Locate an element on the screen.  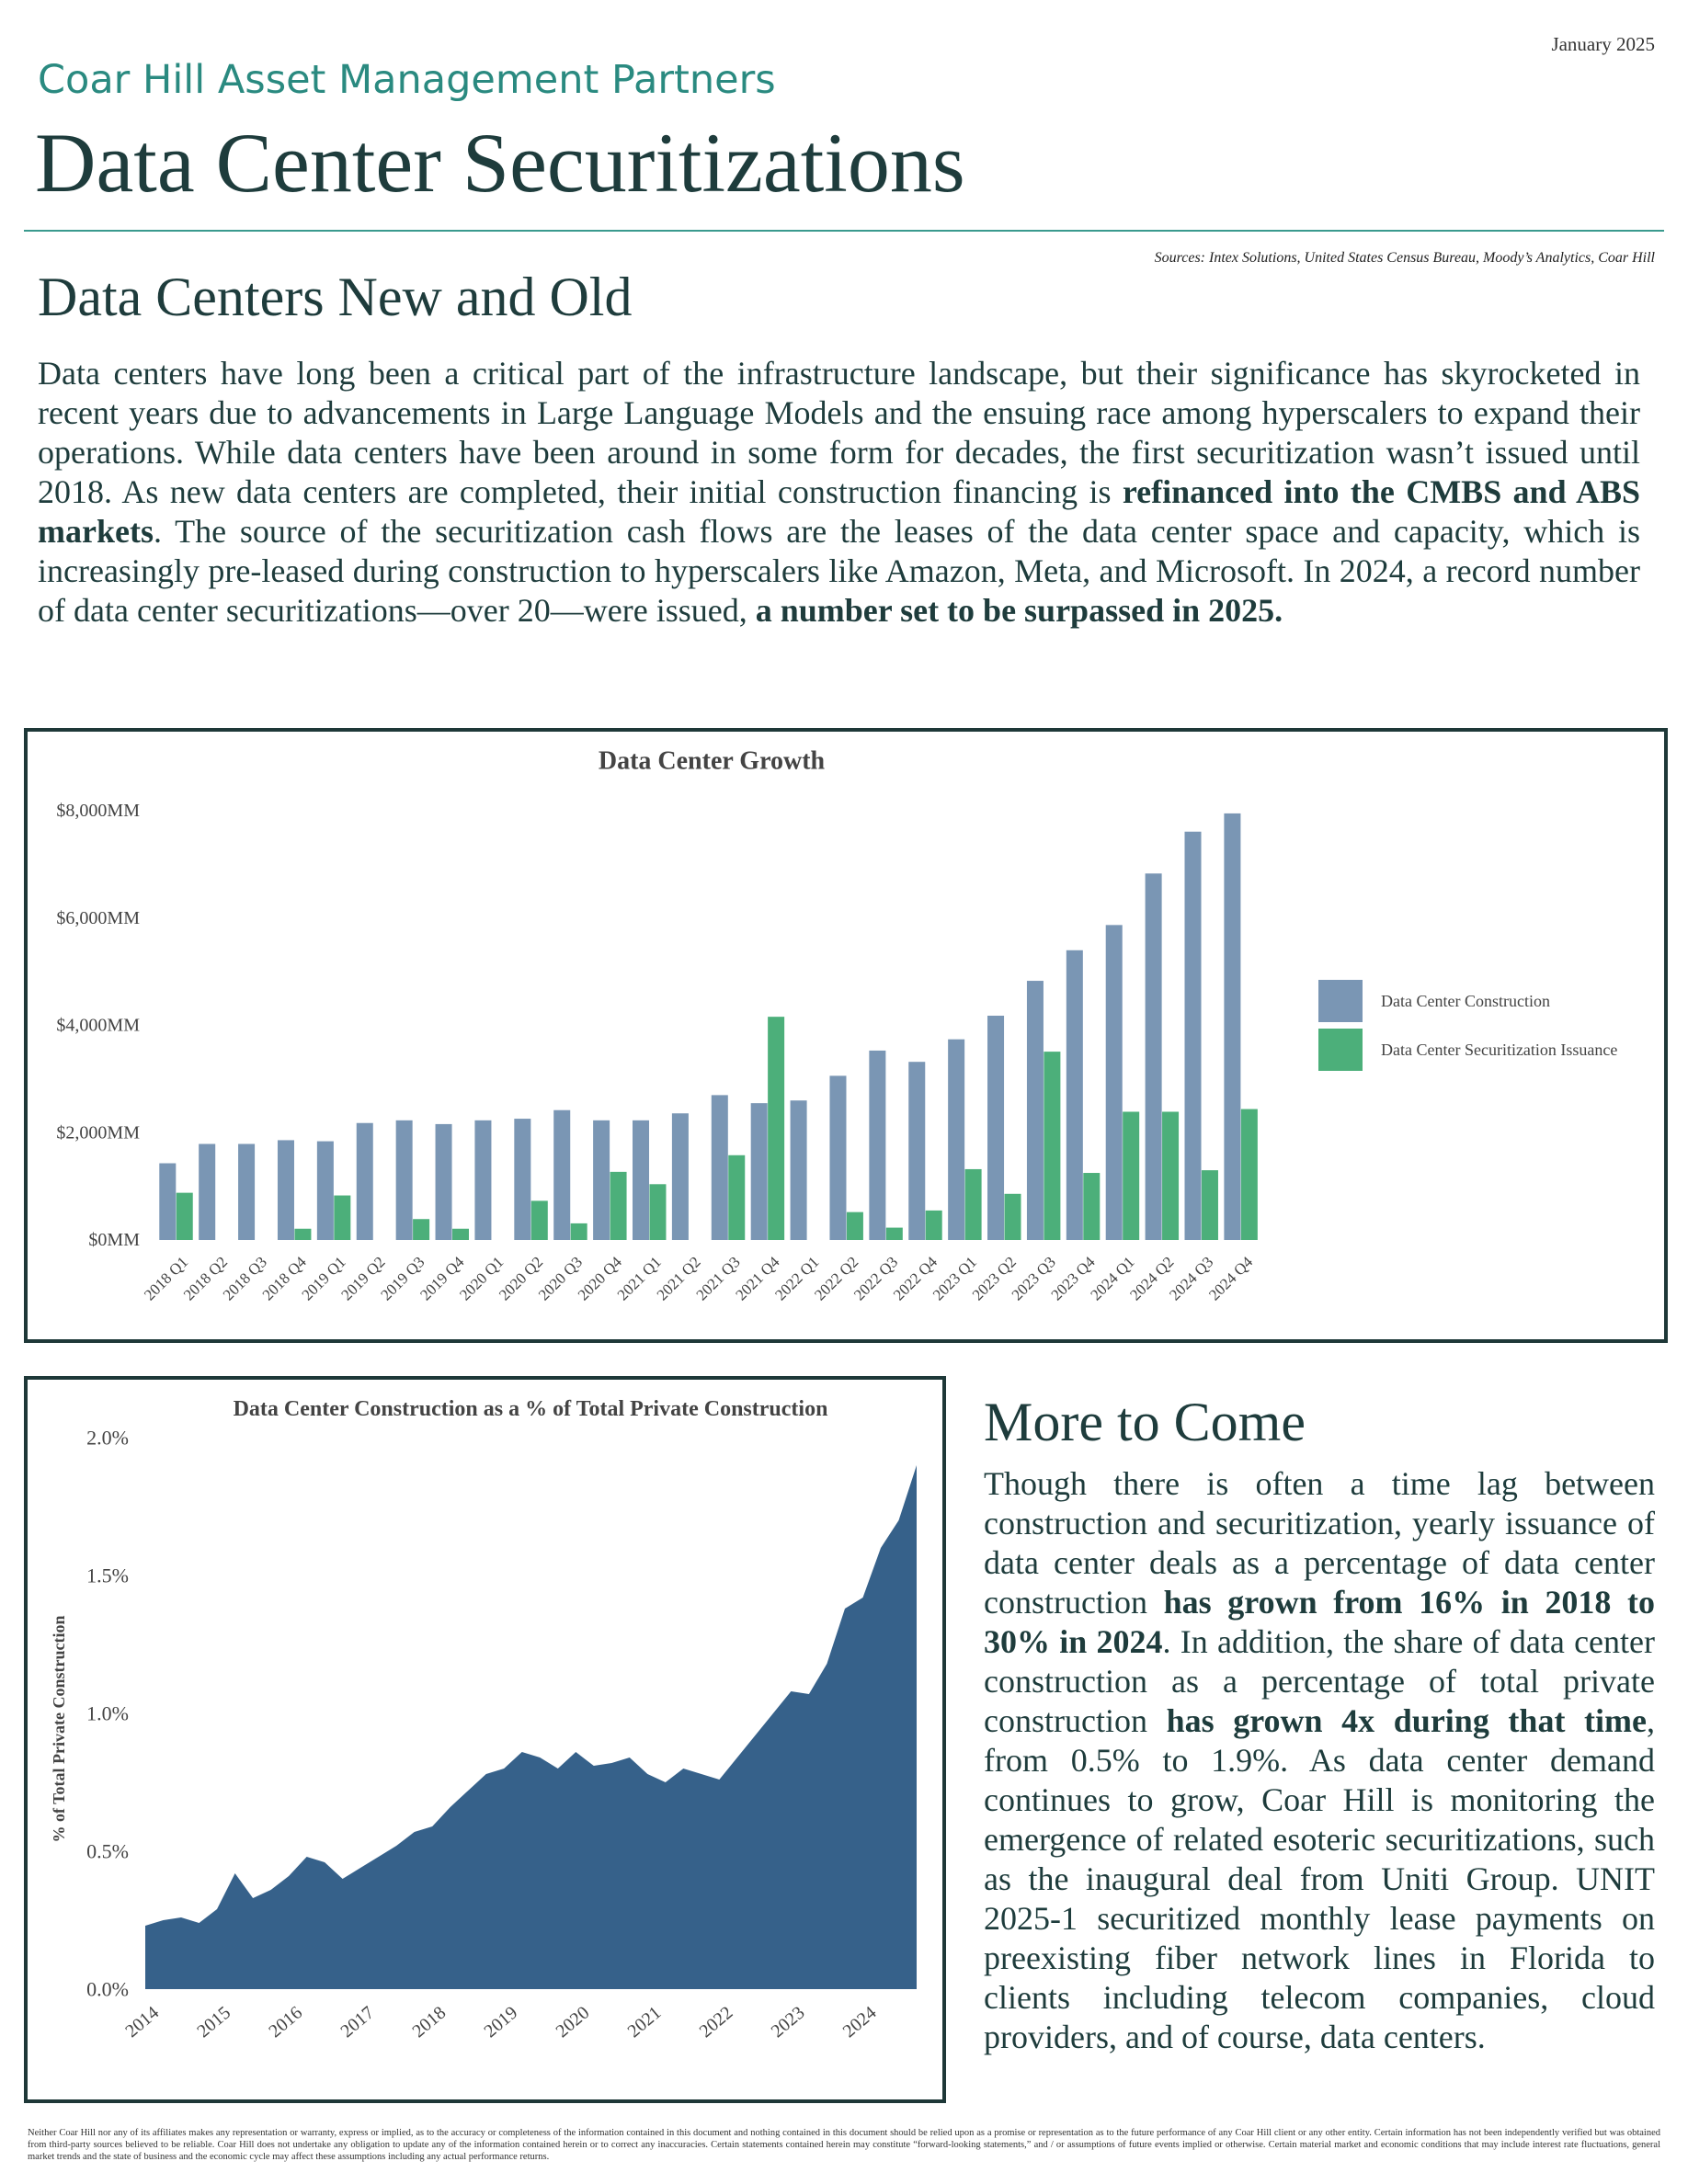
y-tick-label: $8,000MM is located at coordinates (98, 811).